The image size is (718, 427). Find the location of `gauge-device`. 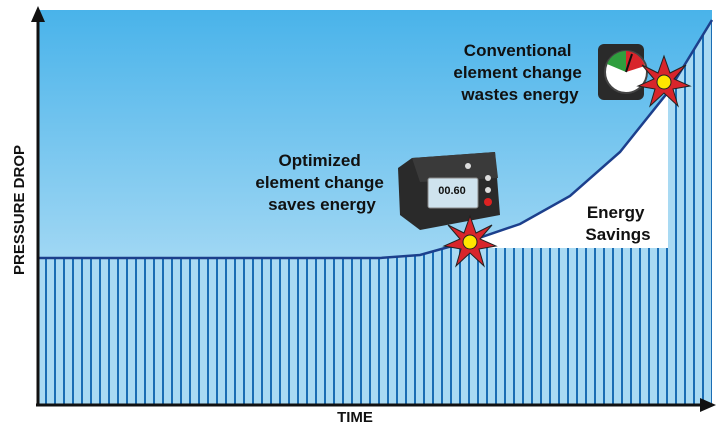

gauge-device is located at coordinates (623, 72).